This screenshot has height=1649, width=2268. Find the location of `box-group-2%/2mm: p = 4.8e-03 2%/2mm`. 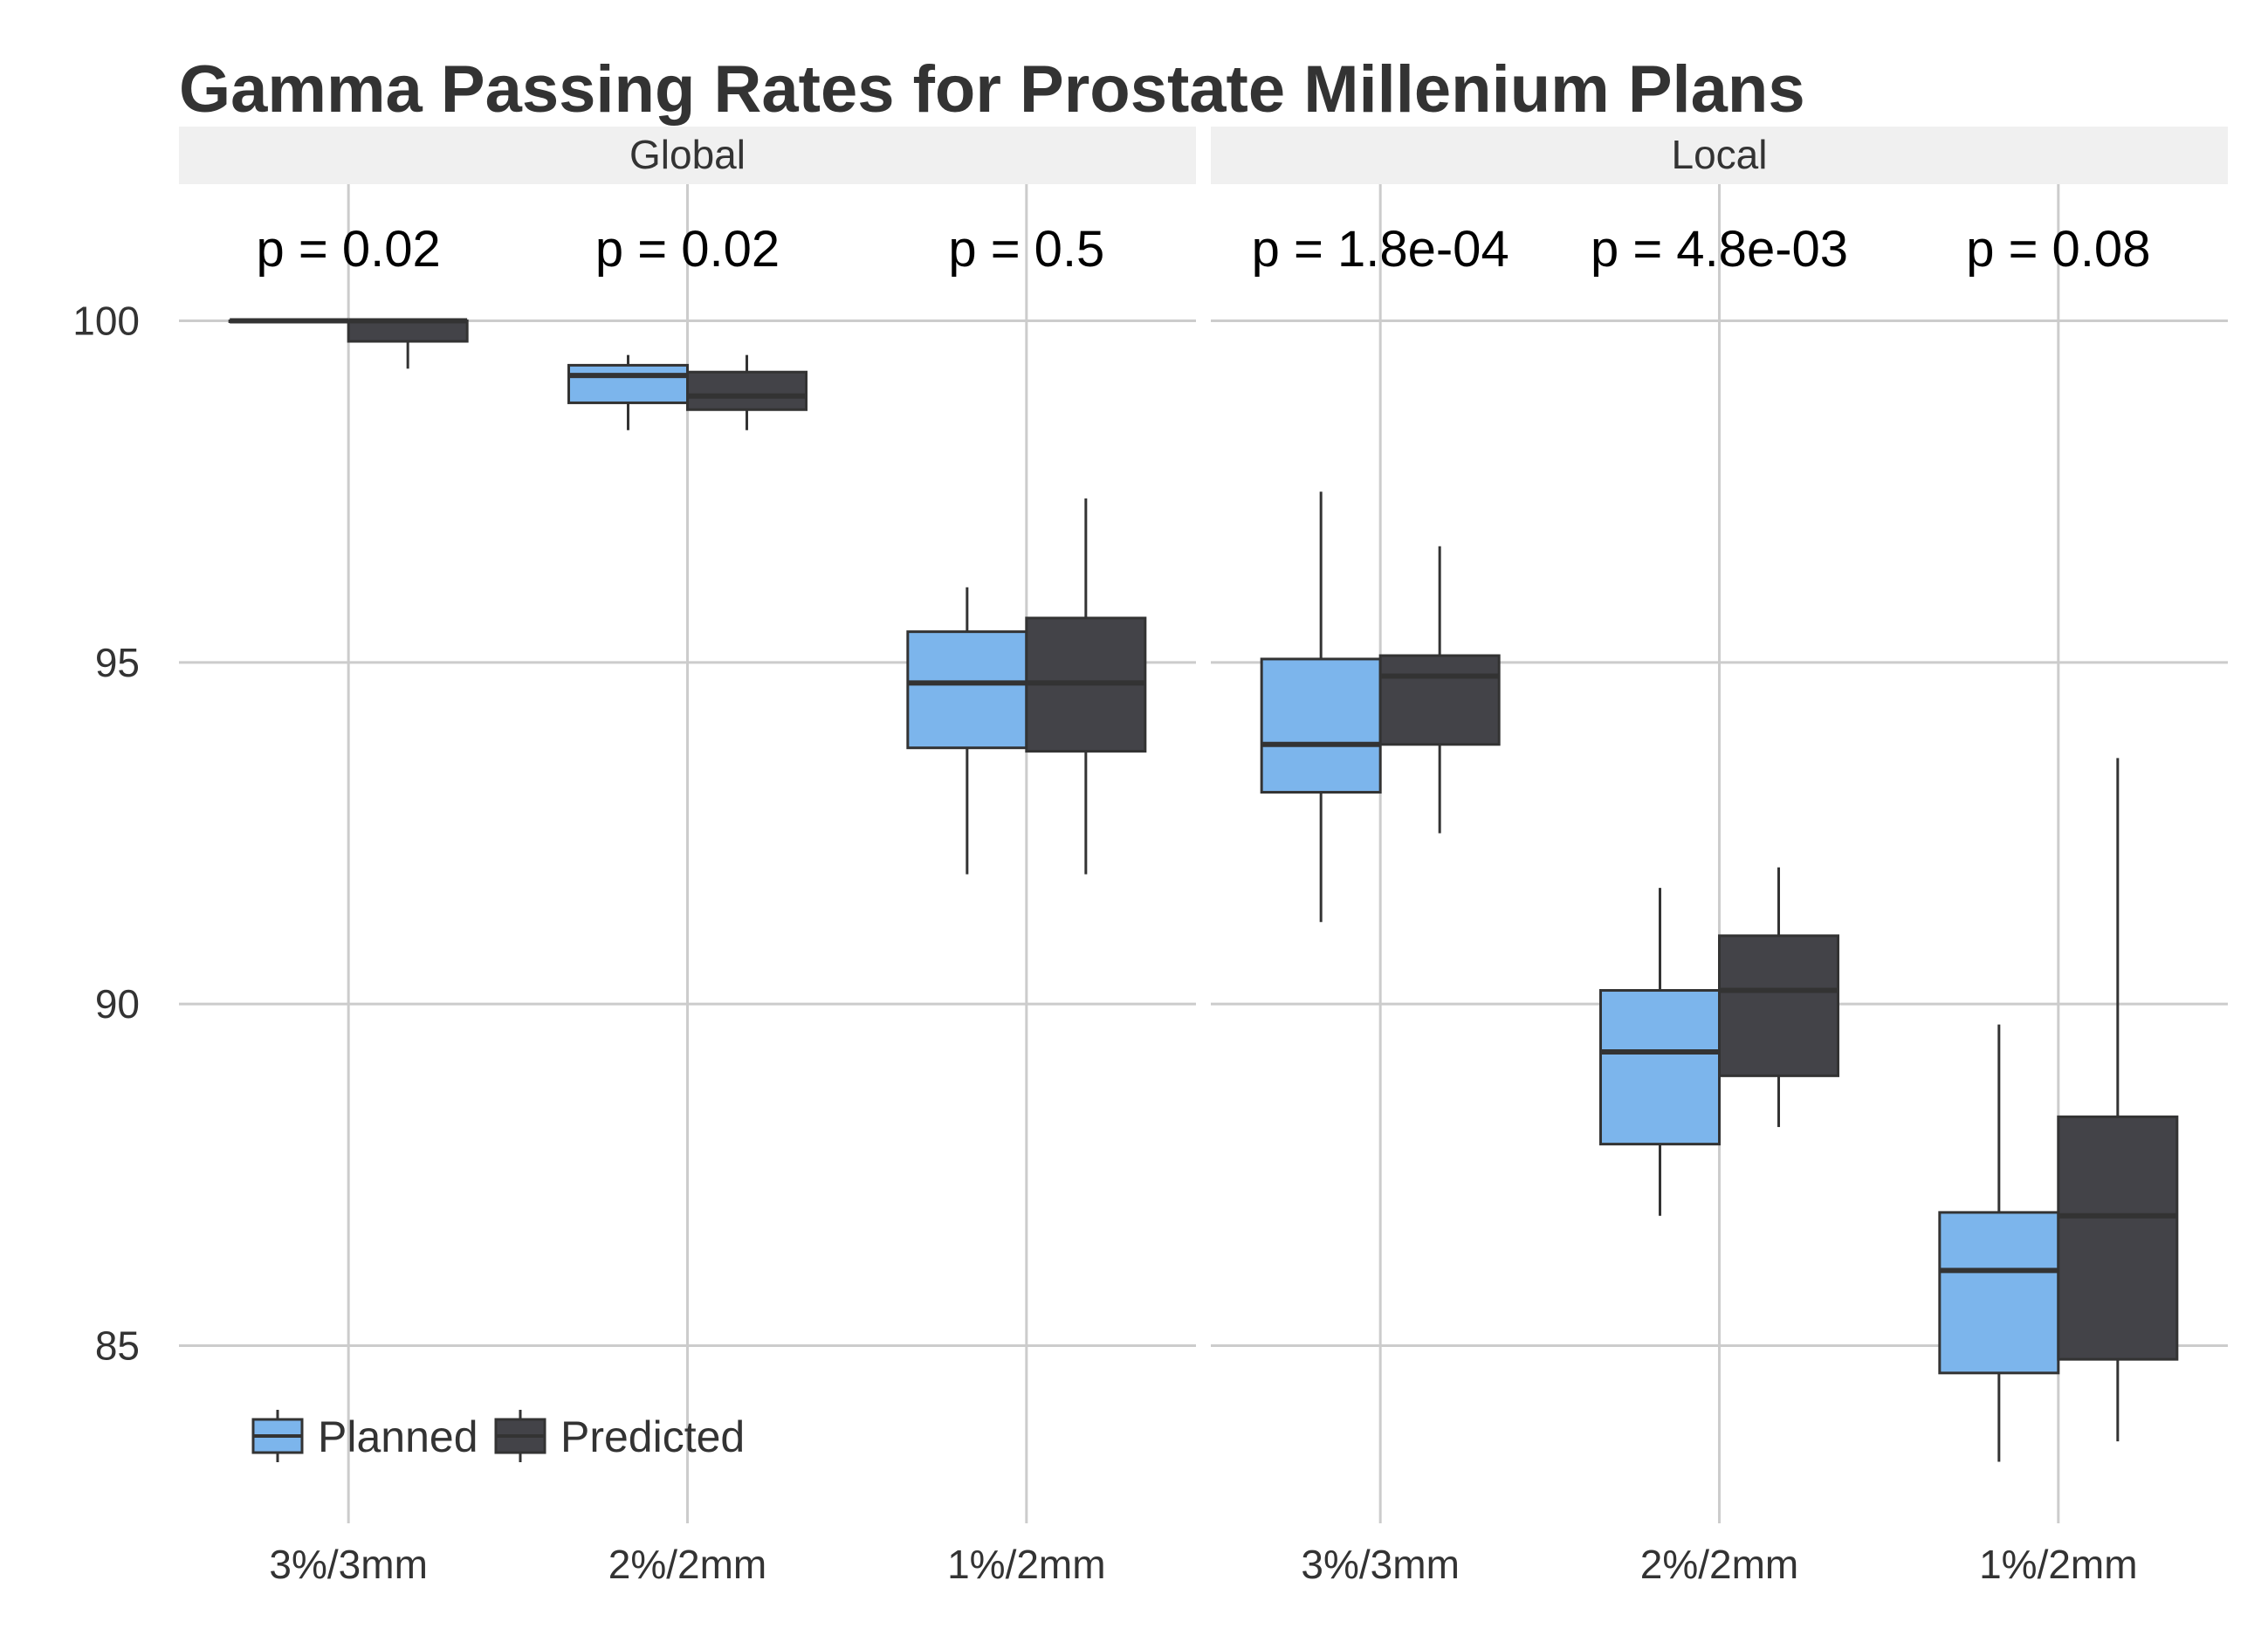

box-group-2%/2mm: p = 4.8e-03 2%/2mm is located at coordinates (1720, 904).